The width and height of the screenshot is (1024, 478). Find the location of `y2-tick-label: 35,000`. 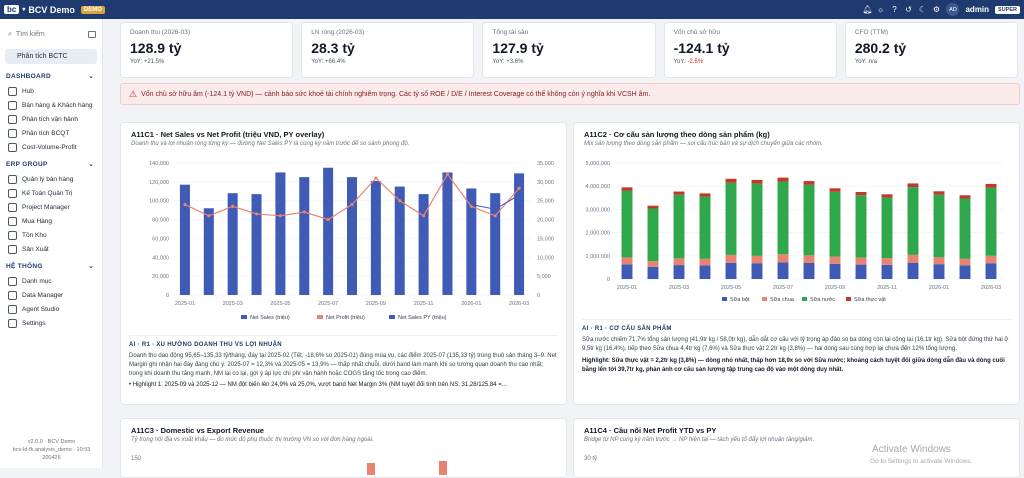

y2-tick-label: 35,000 is located at coordinates (545, 164).